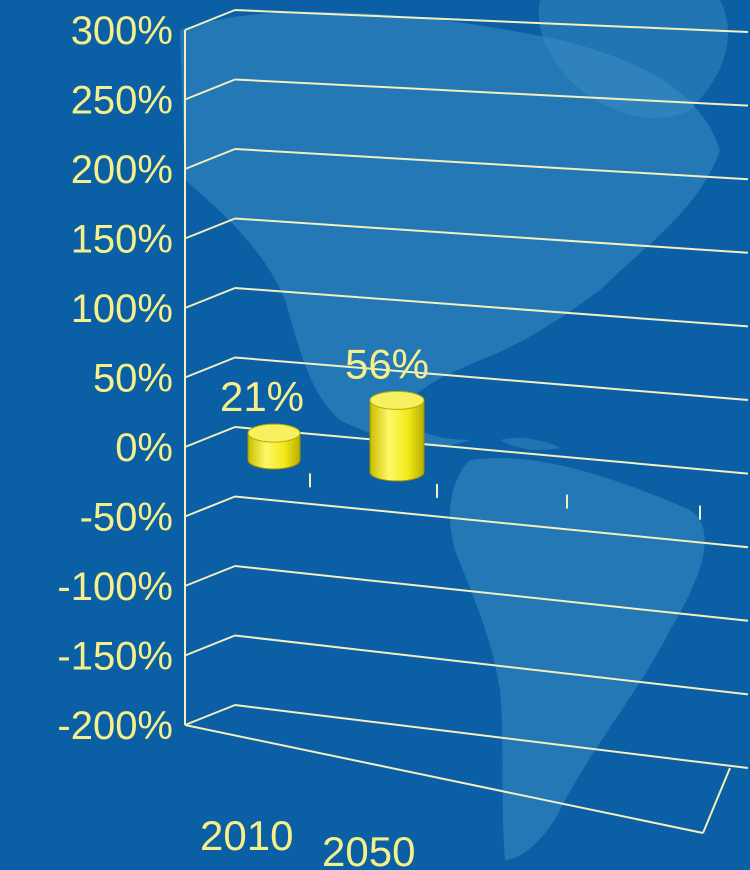 The height and width of the screenshot is (870, 750). I want to click on category-labels: 2010 2050, so click(307, 841).